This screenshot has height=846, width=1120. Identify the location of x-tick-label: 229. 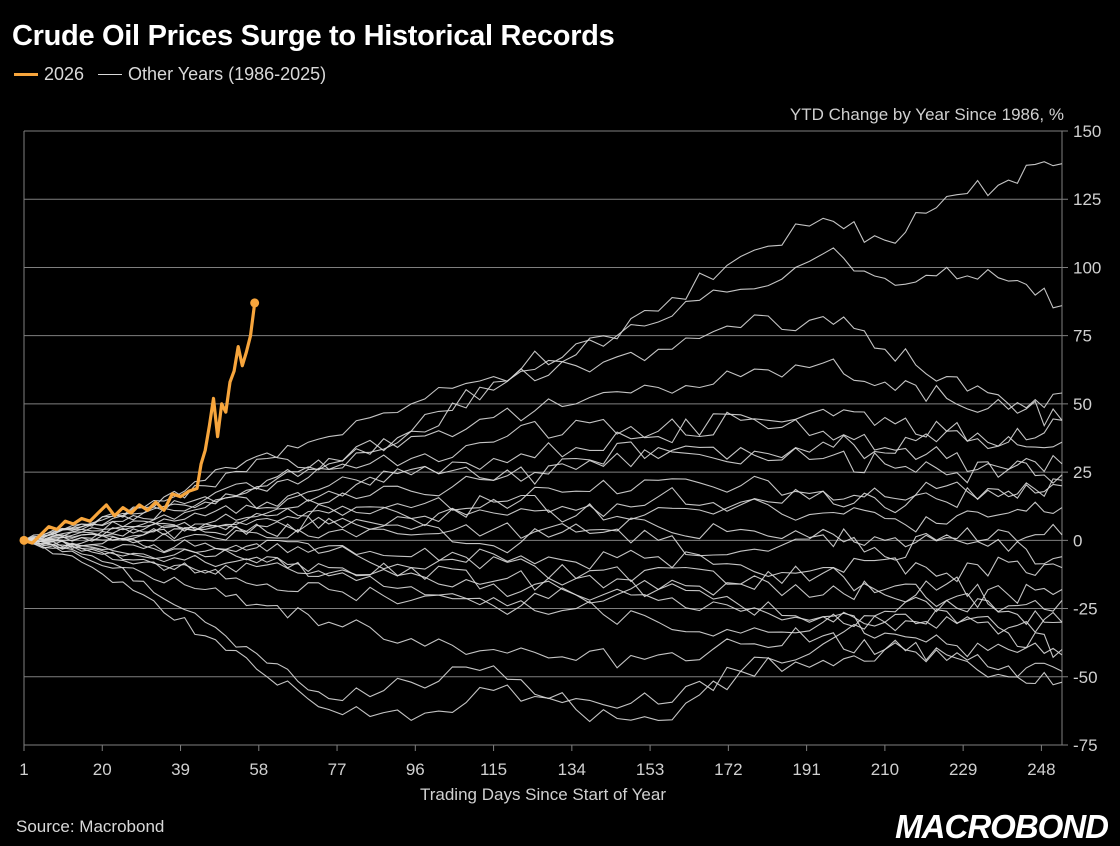
(963, 769).